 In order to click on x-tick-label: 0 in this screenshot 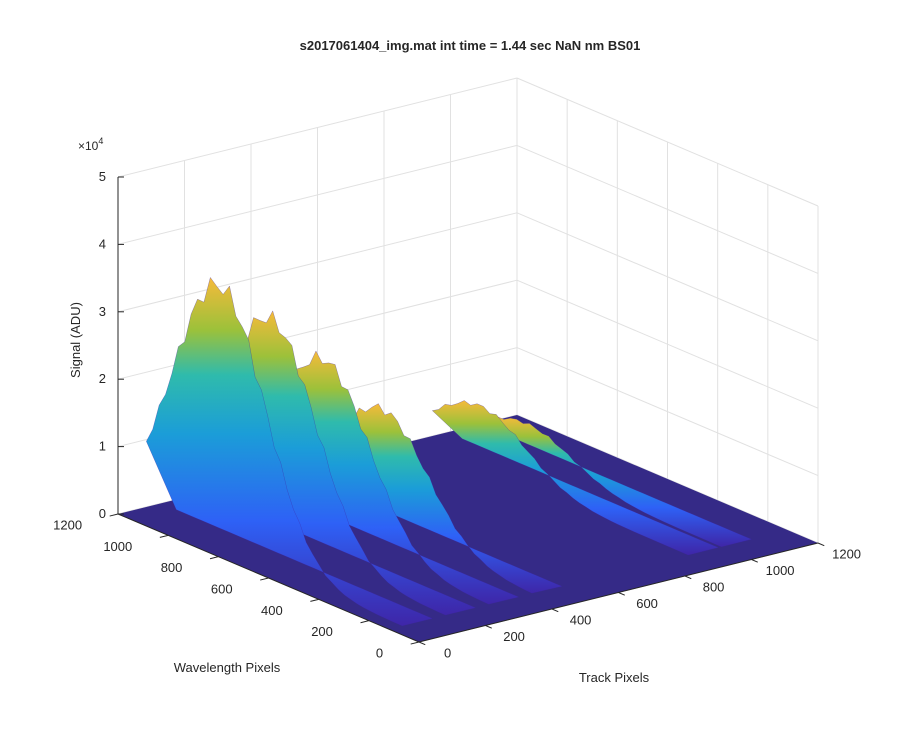, I will do `click(447, 653)`.